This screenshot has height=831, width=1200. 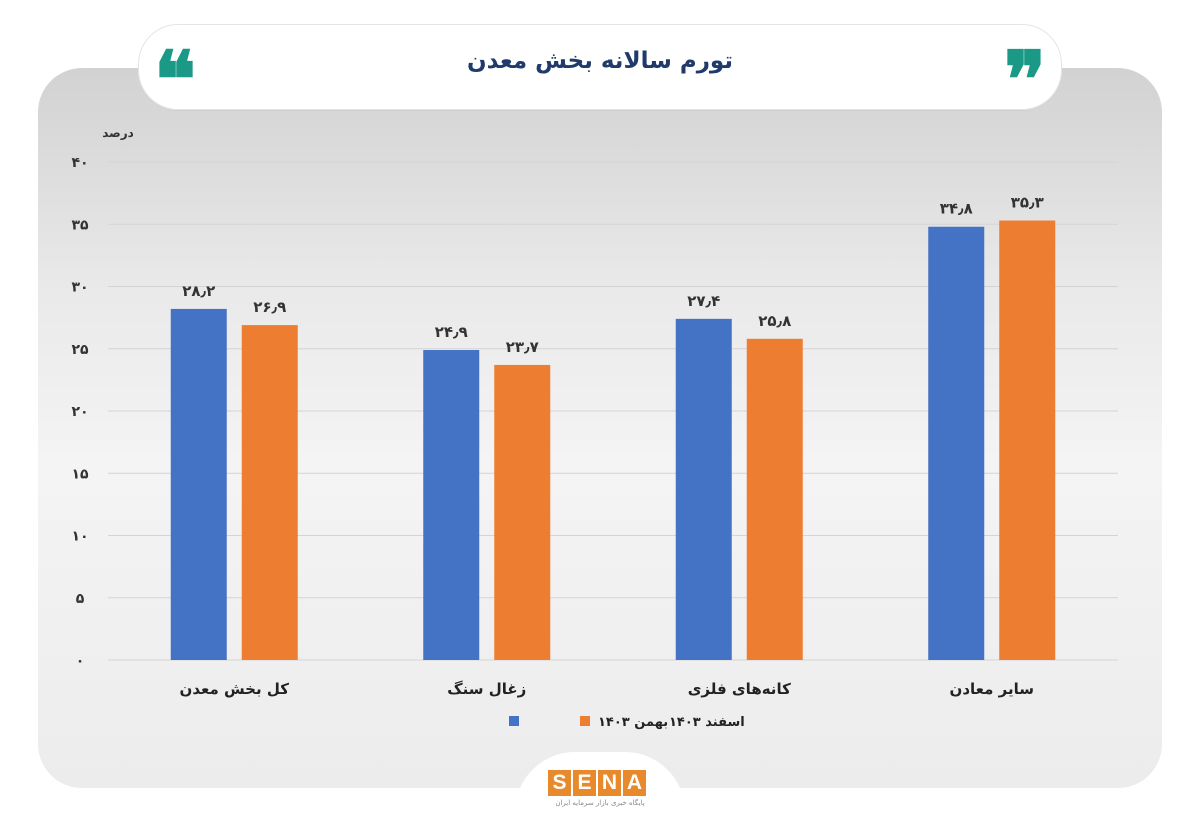 What do you see at coordinates (584, 783) in the screenshot?
I see `logo-letter: E` at bounding box center [584, 783].